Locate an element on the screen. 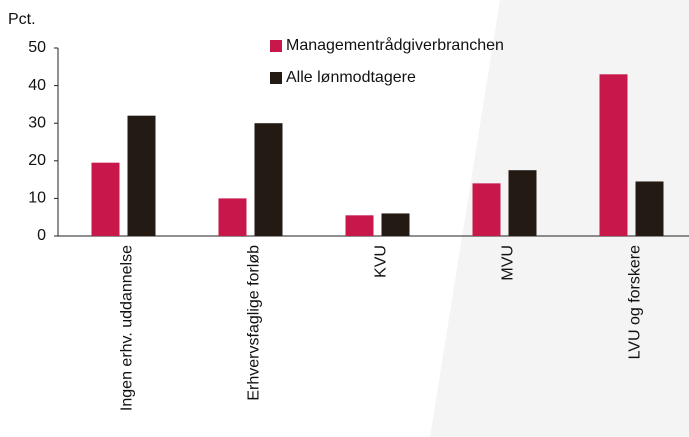  y-tick-label: 30 is located at coordinates (37, 122).